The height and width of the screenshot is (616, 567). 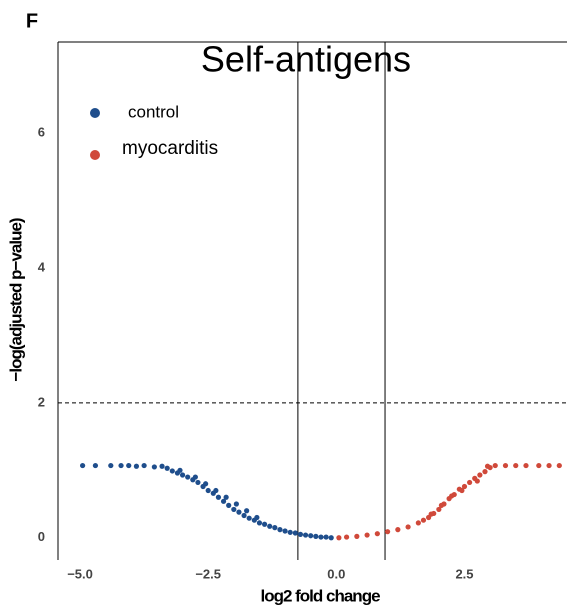 What do you see at coordinates (208, 573) in the screenshot?
I see `x-tick-label: −2.5` at bounding box center [208, 573].